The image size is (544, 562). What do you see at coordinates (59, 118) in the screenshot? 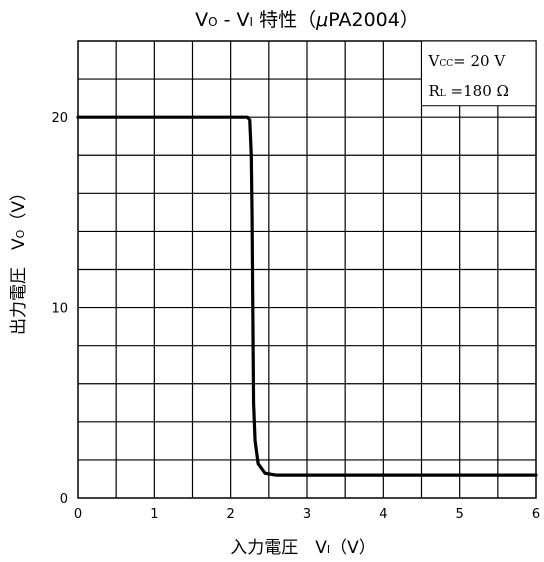
I see `y-tick-label: 20` at bounding box center [59, 118].